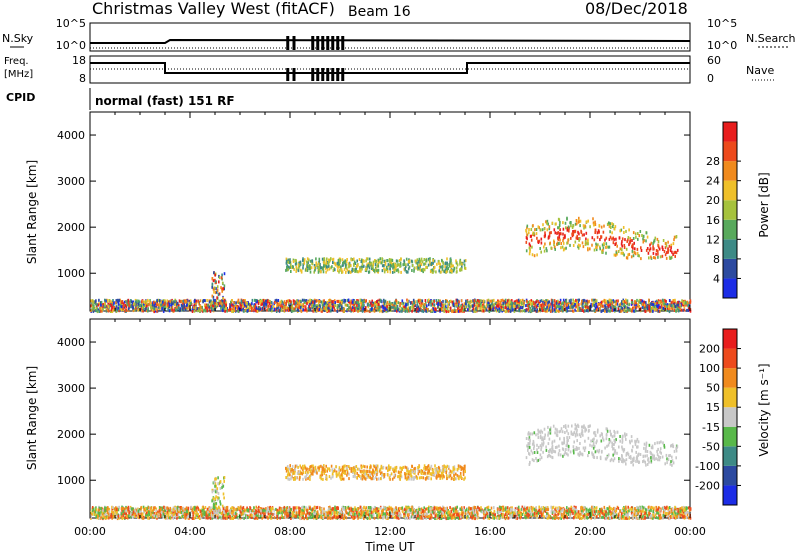 Image resolution: width=800 pixels, height=554 pixels. Describe the element at coordinates (730, 190) in the screenshot. I see `colorbar-swatch` at that location.